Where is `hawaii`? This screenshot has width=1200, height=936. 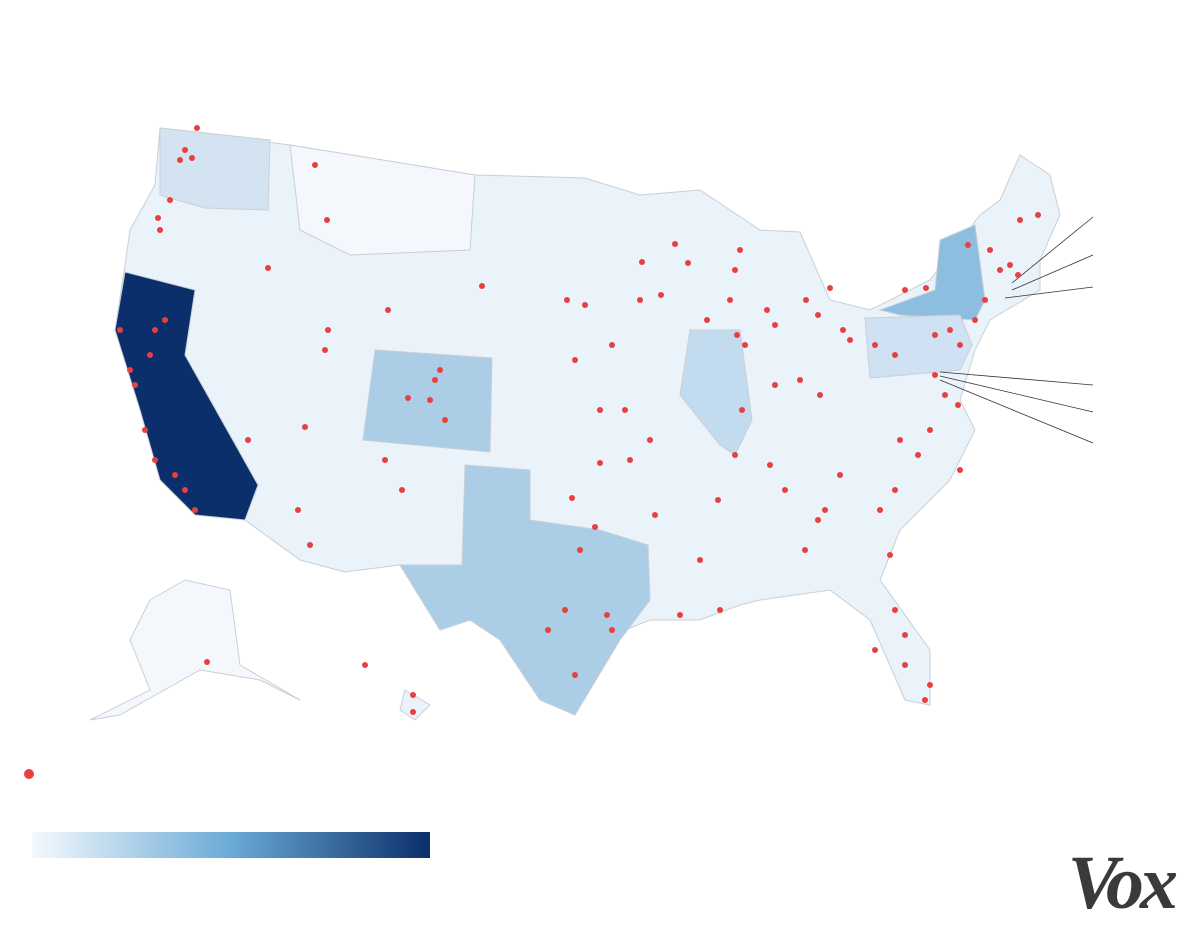
hawaii is located at coordinates (415, 705).